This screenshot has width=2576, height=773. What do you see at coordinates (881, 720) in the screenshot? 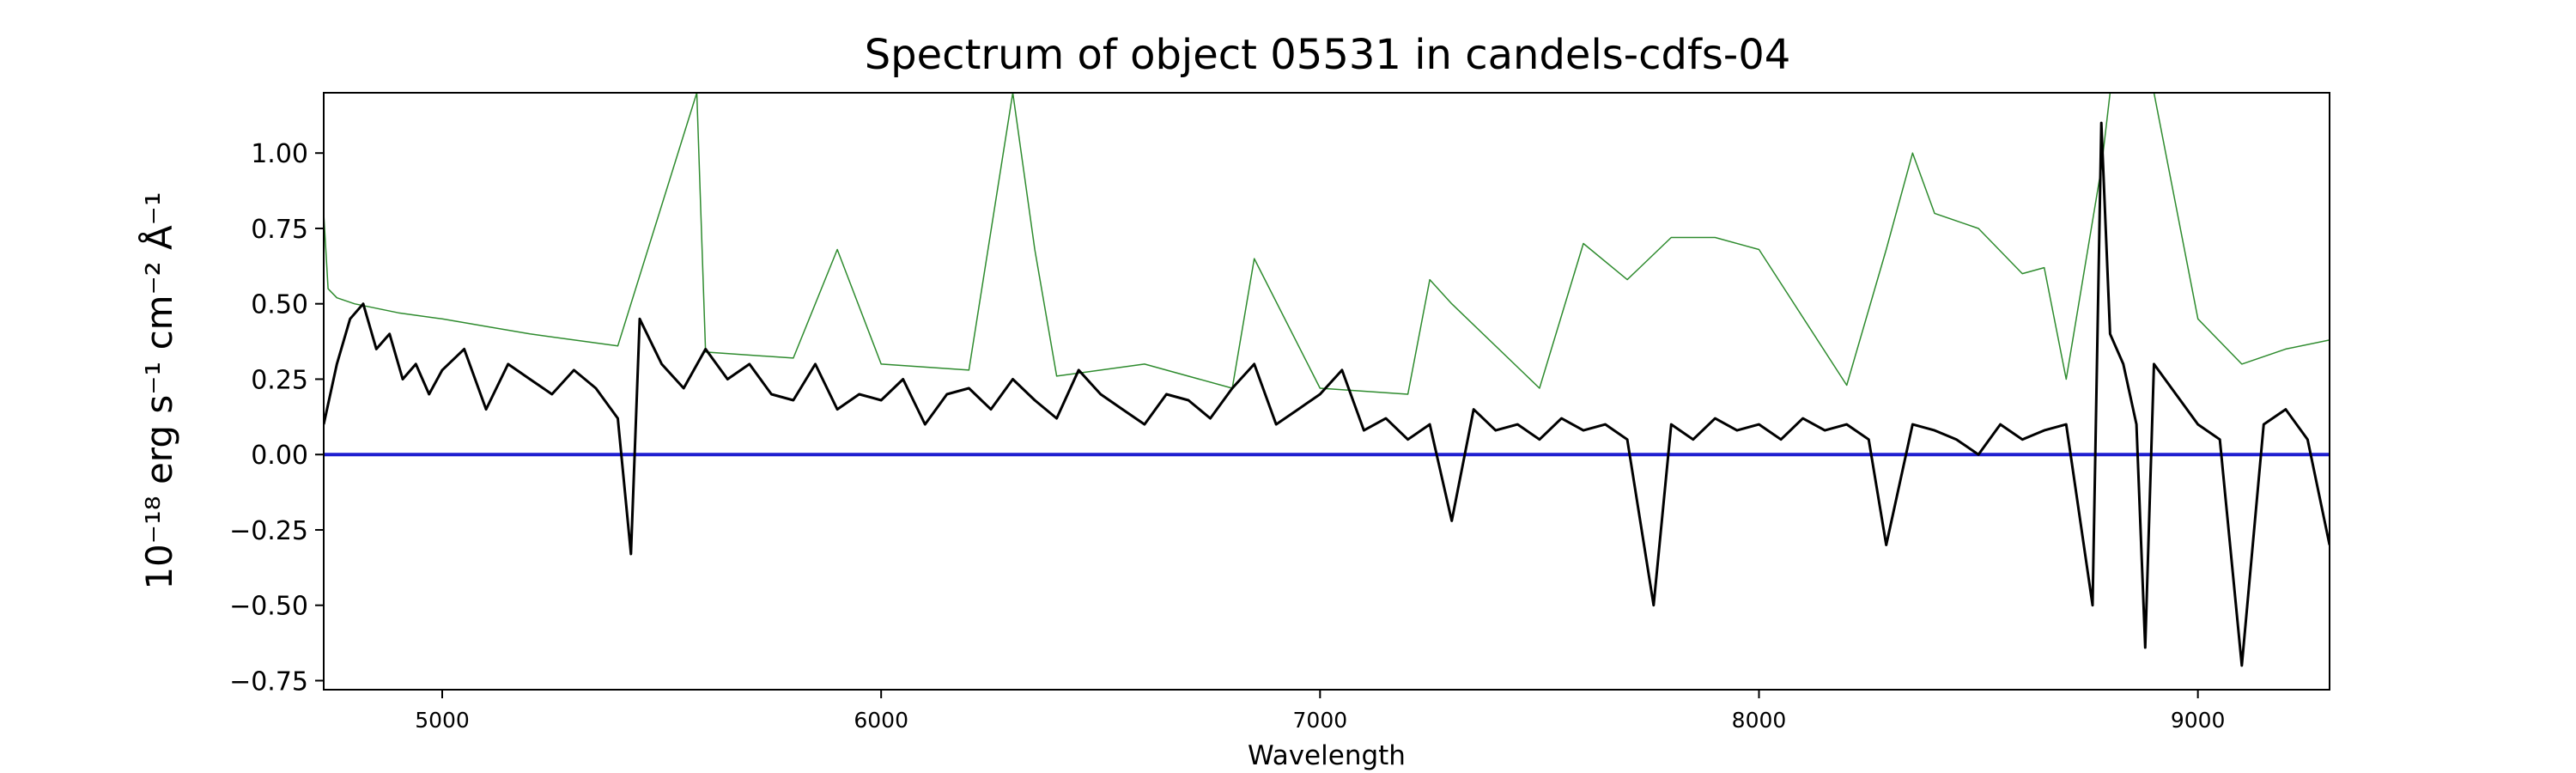
I see `x-tick-label: 6000` at bounding box center [881, 720].